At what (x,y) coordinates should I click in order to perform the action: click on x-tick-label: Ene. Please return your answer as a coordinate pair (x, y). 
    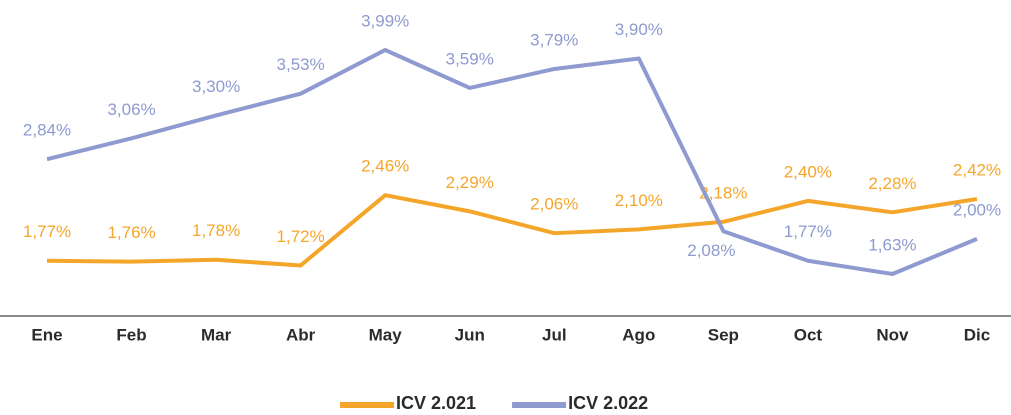
    Looking at the image, I should click on (46, 334).